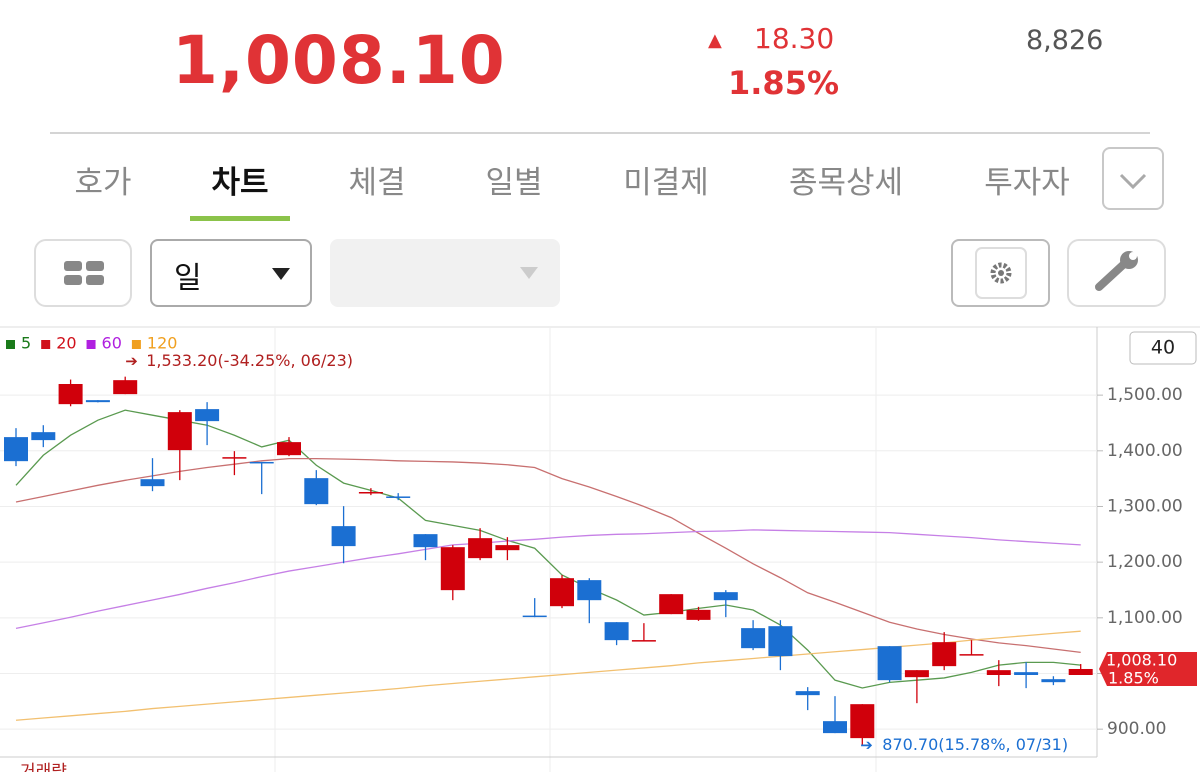 The image size is (1200, 772). I want to click on legend-label: 120, so click(162, 343).